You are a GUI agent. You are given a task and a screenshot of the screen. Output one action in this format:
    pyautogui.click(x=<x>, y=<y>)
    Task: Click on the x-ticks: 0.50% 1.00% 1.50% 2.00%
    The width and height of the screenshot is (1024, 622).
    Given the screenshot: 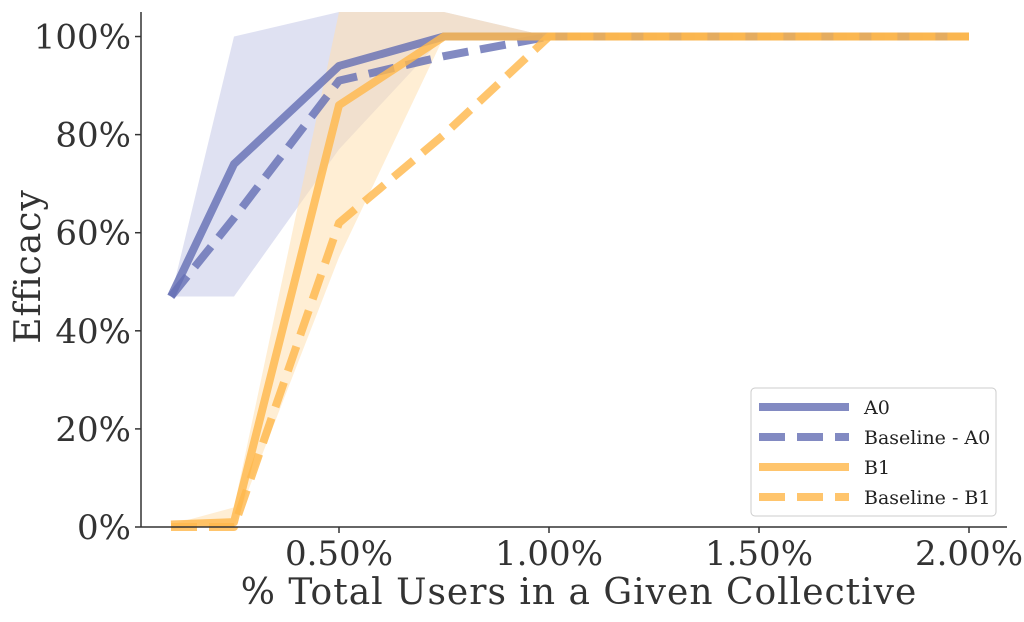 What is the action you would take?
    pyautogui.click(x=654, y=550)
    